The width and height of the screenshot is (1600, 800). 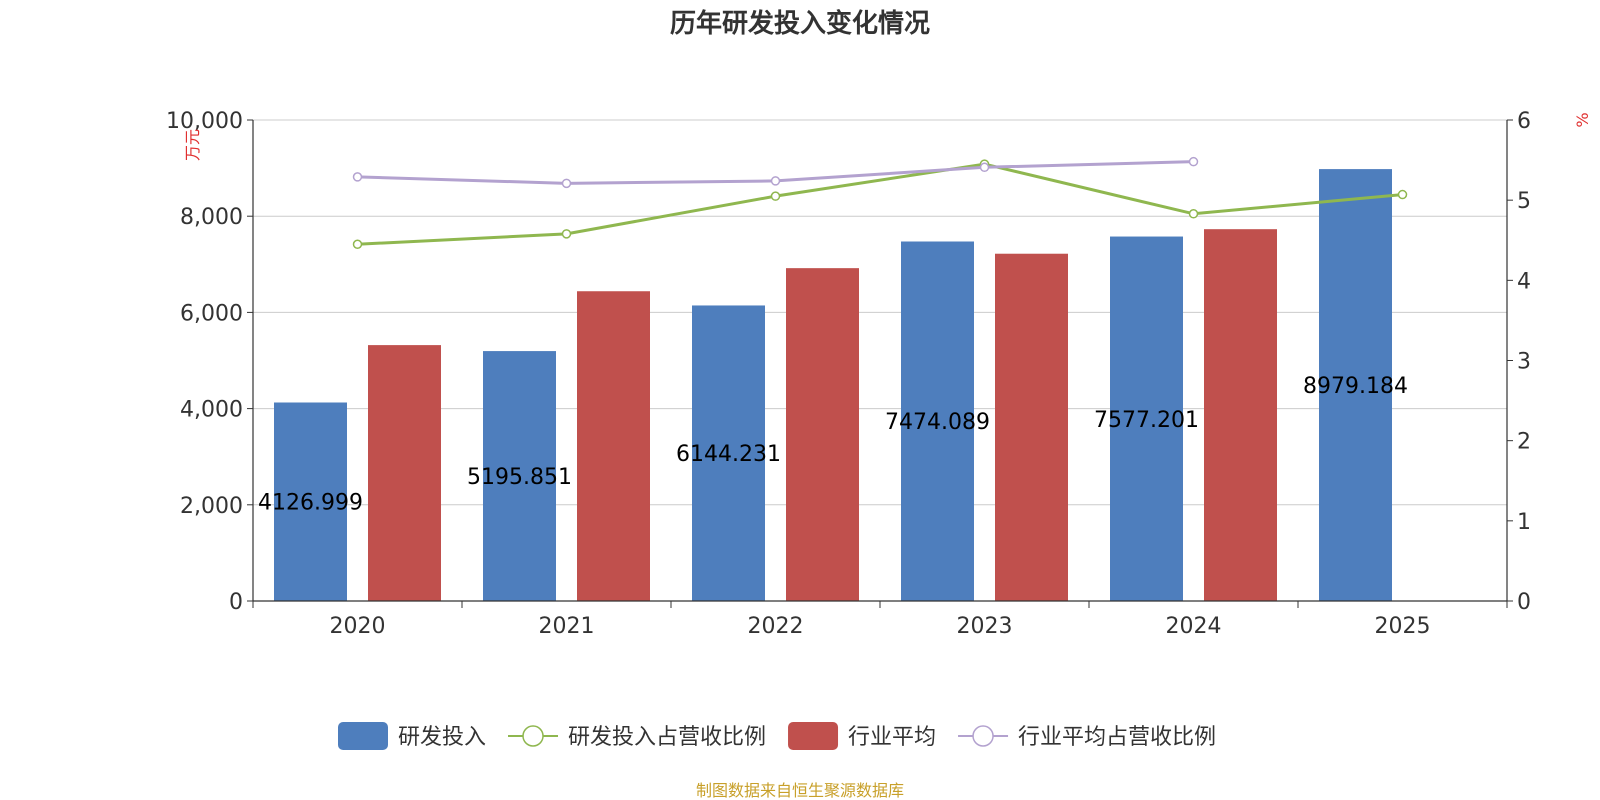 What do you see at coordinates (1524, 121) in the screenshot?
I see `right-axis-tick-label: 6` at bounding box center [1524, 121].